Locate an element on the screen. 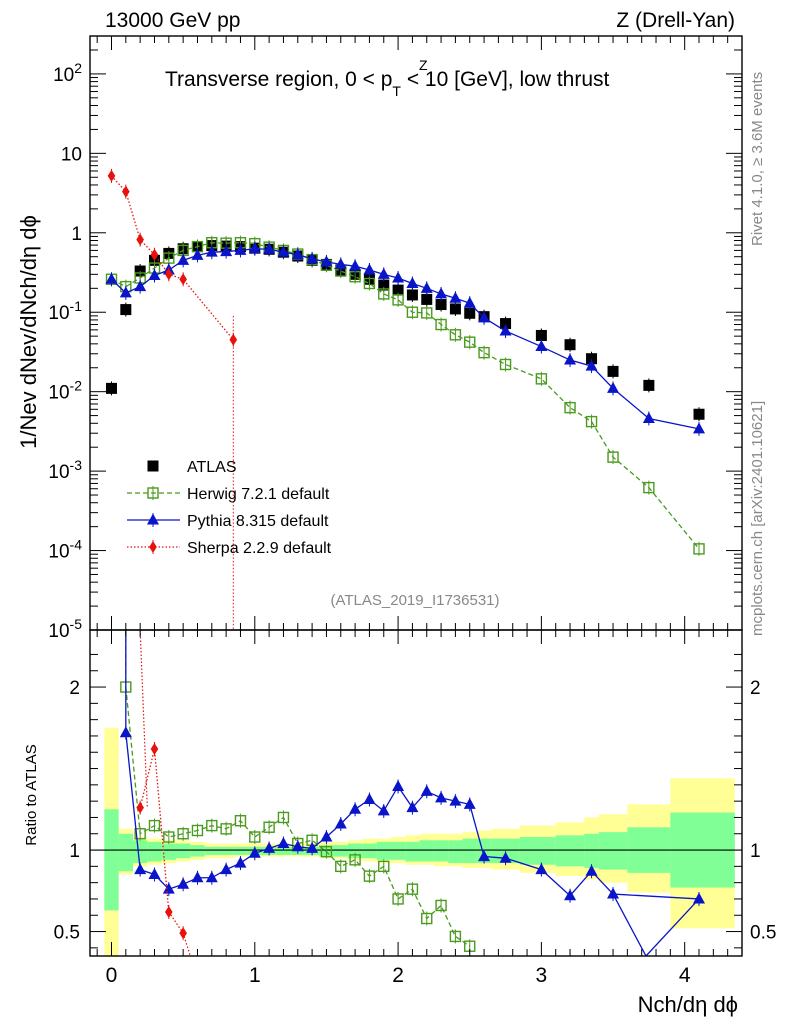 This screenshot has width=786, height=1024. legend-label: ATLAS is located at coordinates (212, 467).